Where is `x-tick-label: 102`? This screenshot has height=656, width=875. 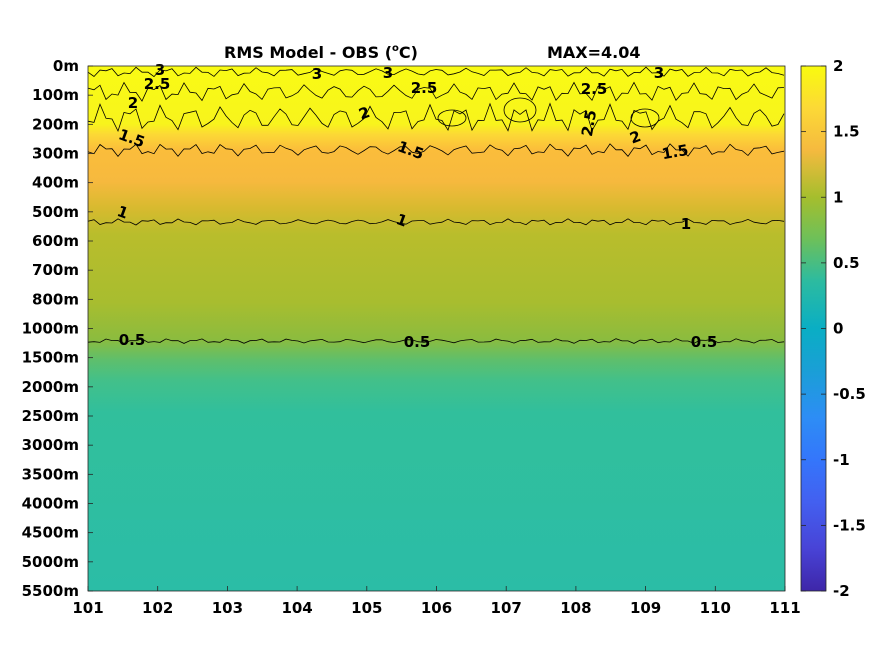
x-tick-label: 102 is located at coordinates (157, 608).